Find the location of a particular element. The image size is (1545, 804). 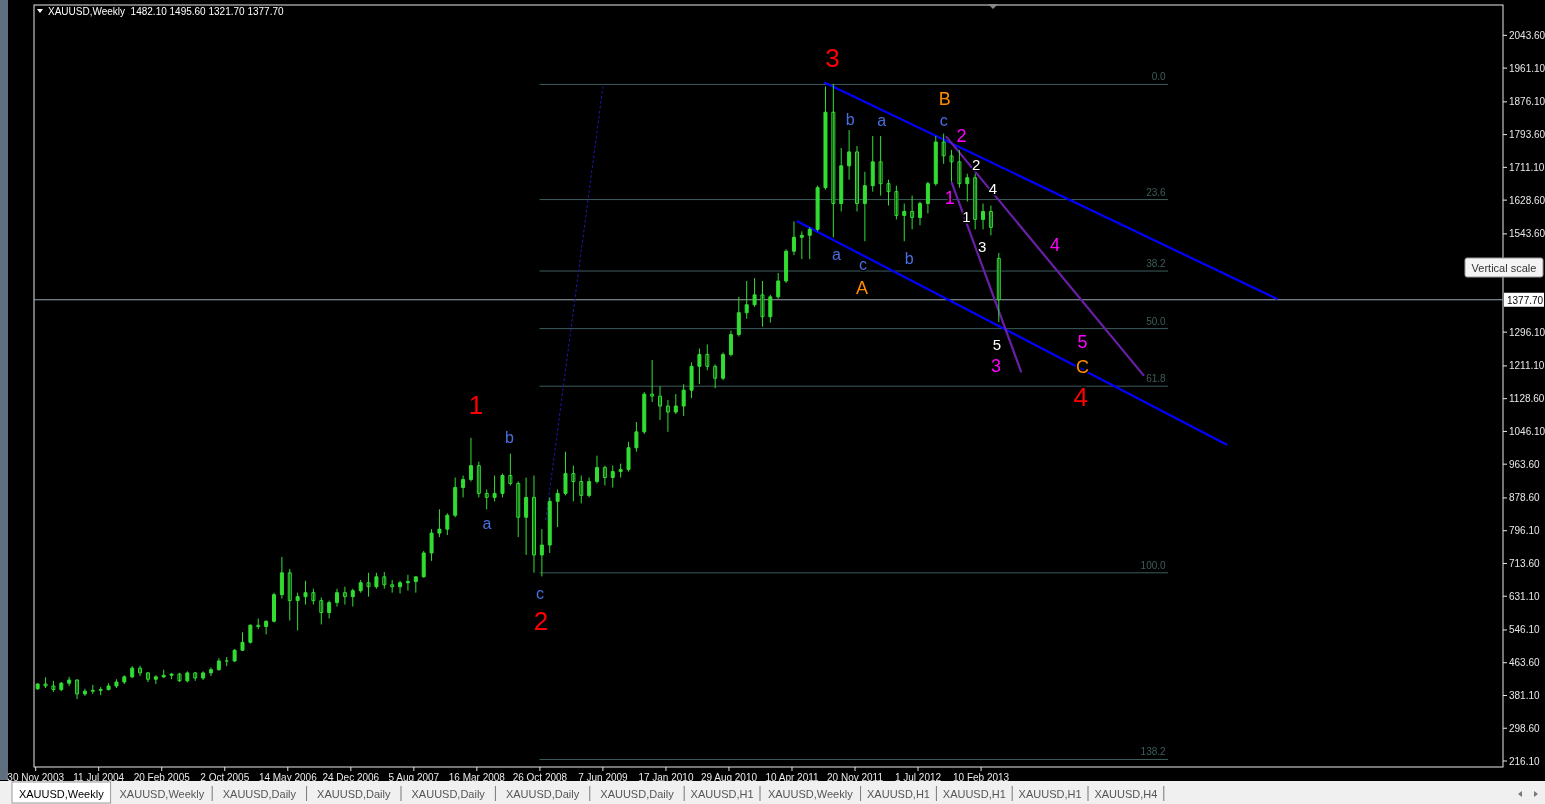

y-tick-label: 216.10 is located at coordinates (1525, 761).